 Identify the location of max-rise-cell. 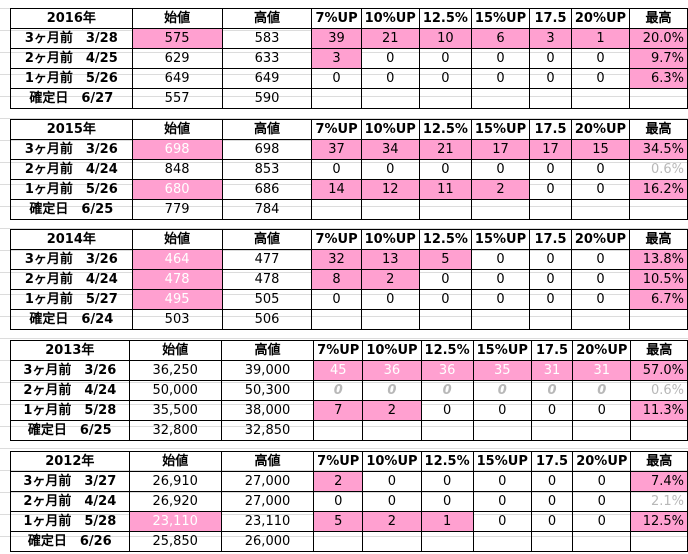
(659, 430).